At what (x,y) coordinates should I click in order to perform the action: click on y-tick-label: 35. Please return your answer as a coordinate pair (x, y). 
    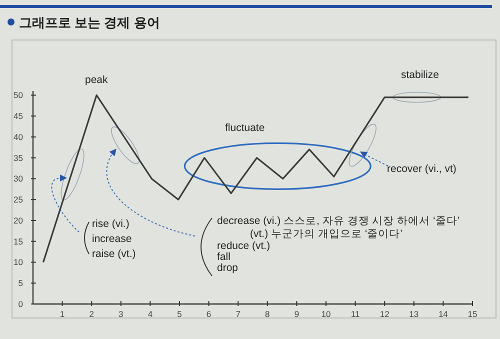
    Looking at the image, I should click on (19, 157).